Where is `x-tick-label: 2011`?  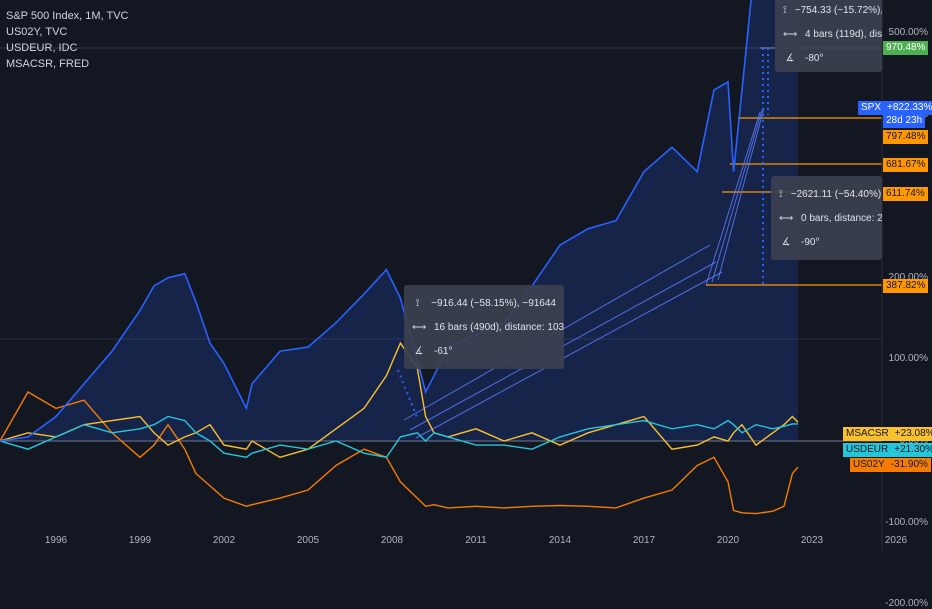 x-tick-label: 2011 is located at coordinates (476, 540).